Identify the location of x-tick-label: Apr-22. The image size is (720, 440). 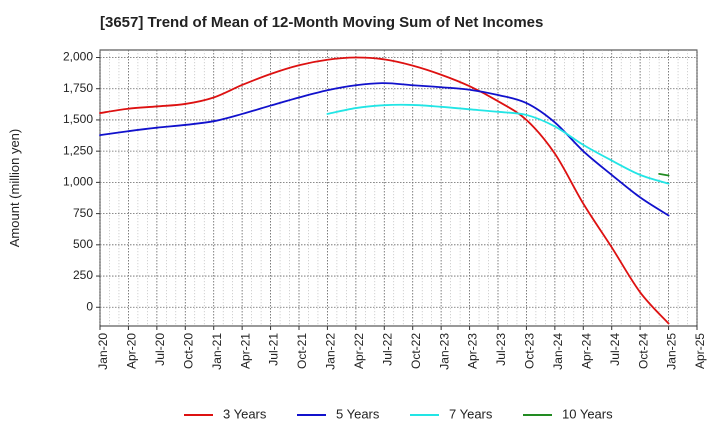
(359, 351).